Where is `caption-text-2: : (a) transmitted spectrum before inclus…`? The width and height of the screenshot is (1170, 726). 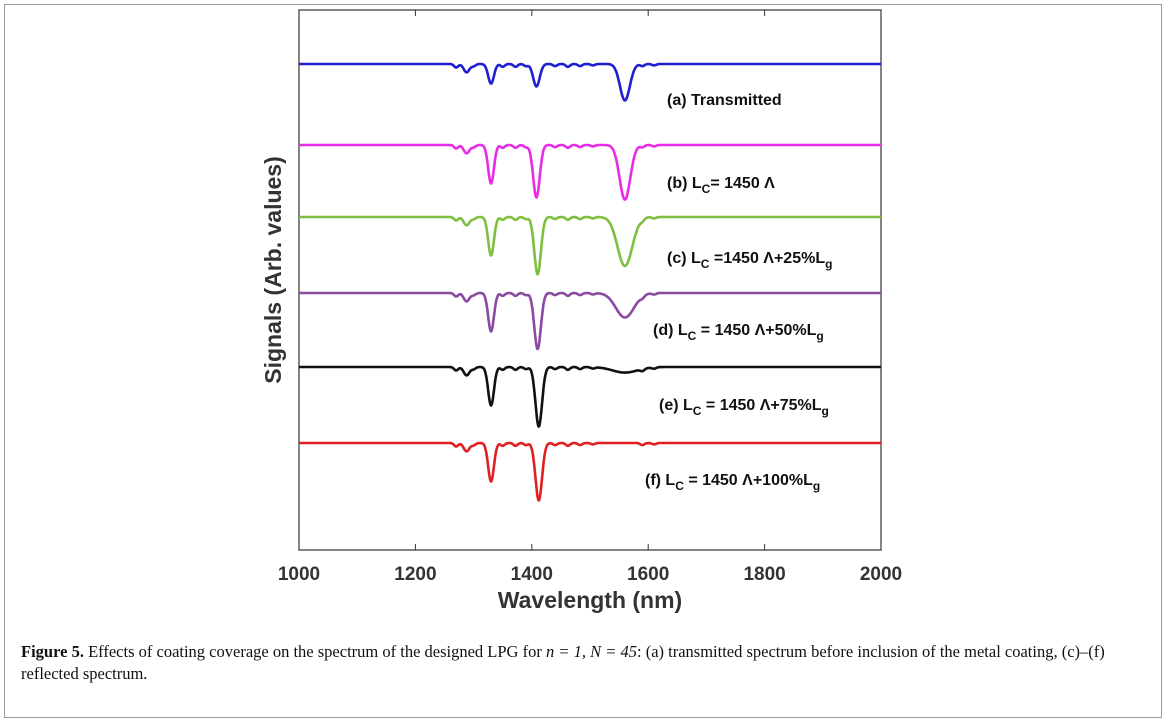 caption-text-2: : (a) transmitted spectrum before inclus… is located at coordinates (563, 662).